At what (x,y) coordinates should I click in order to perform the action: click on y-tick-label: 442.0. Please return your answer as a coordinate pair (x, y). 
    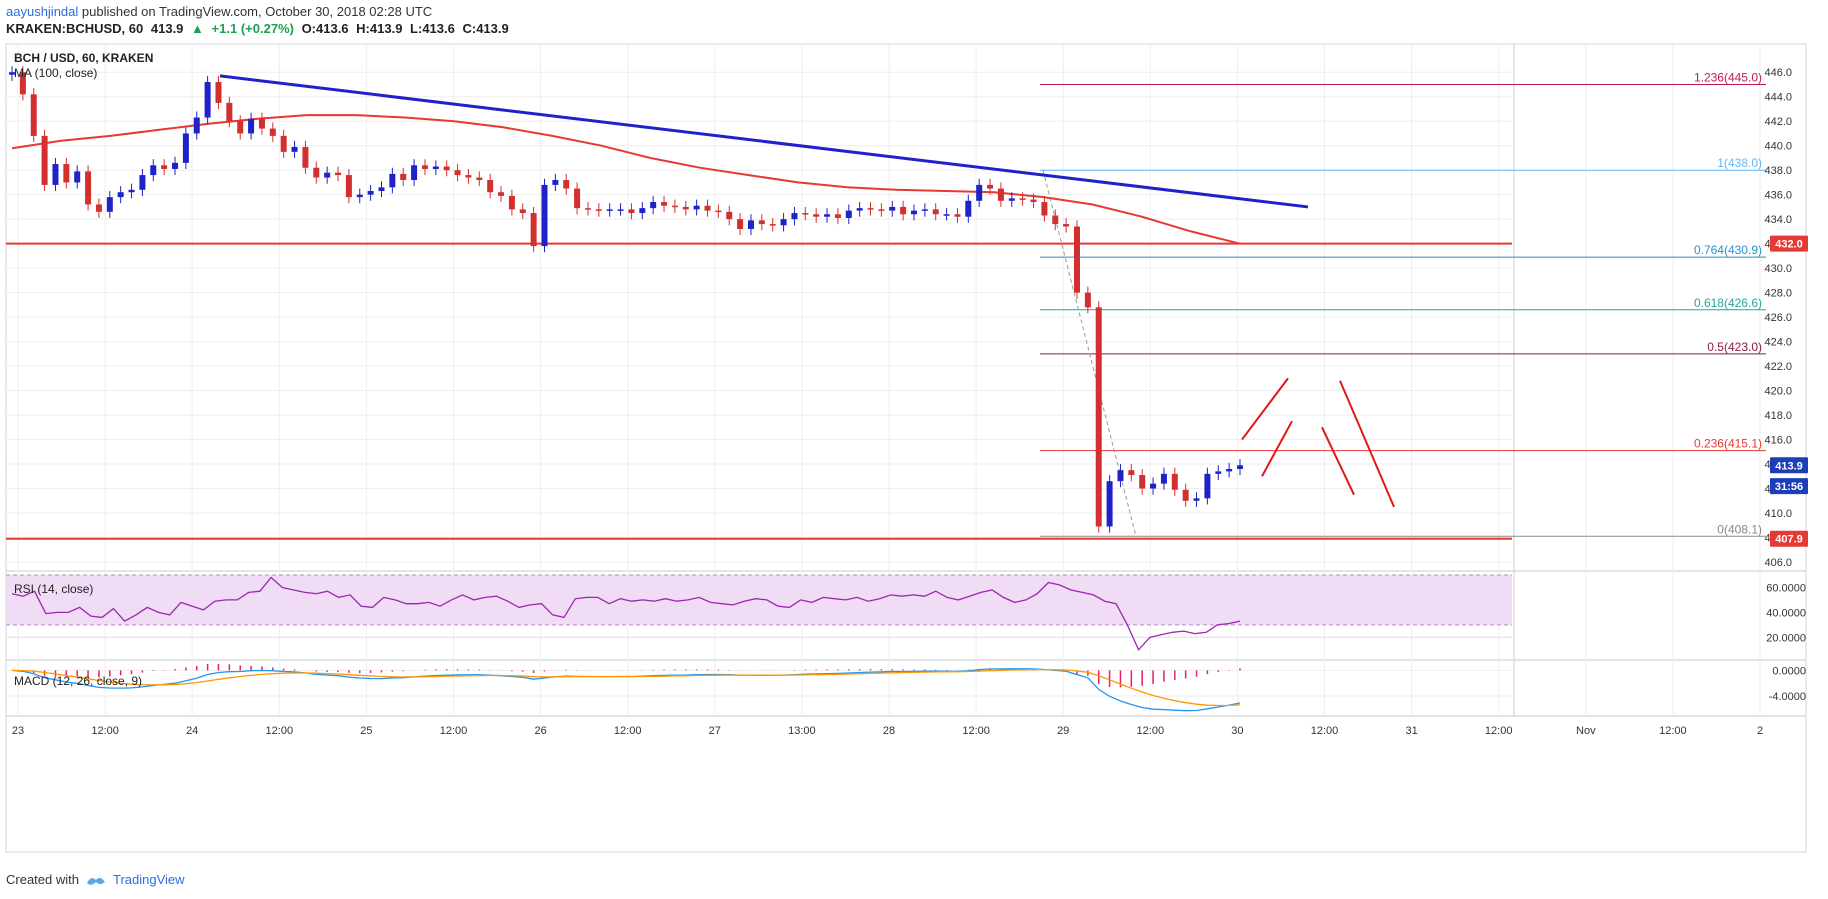
    Looking at the image, I should click on (1778, 122).